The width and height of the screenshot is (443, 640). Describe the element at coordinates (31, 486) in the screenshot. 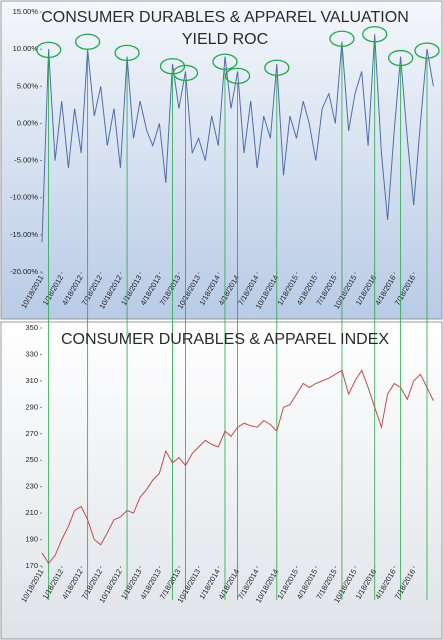

I see `y-tick-label: 230` at that location.